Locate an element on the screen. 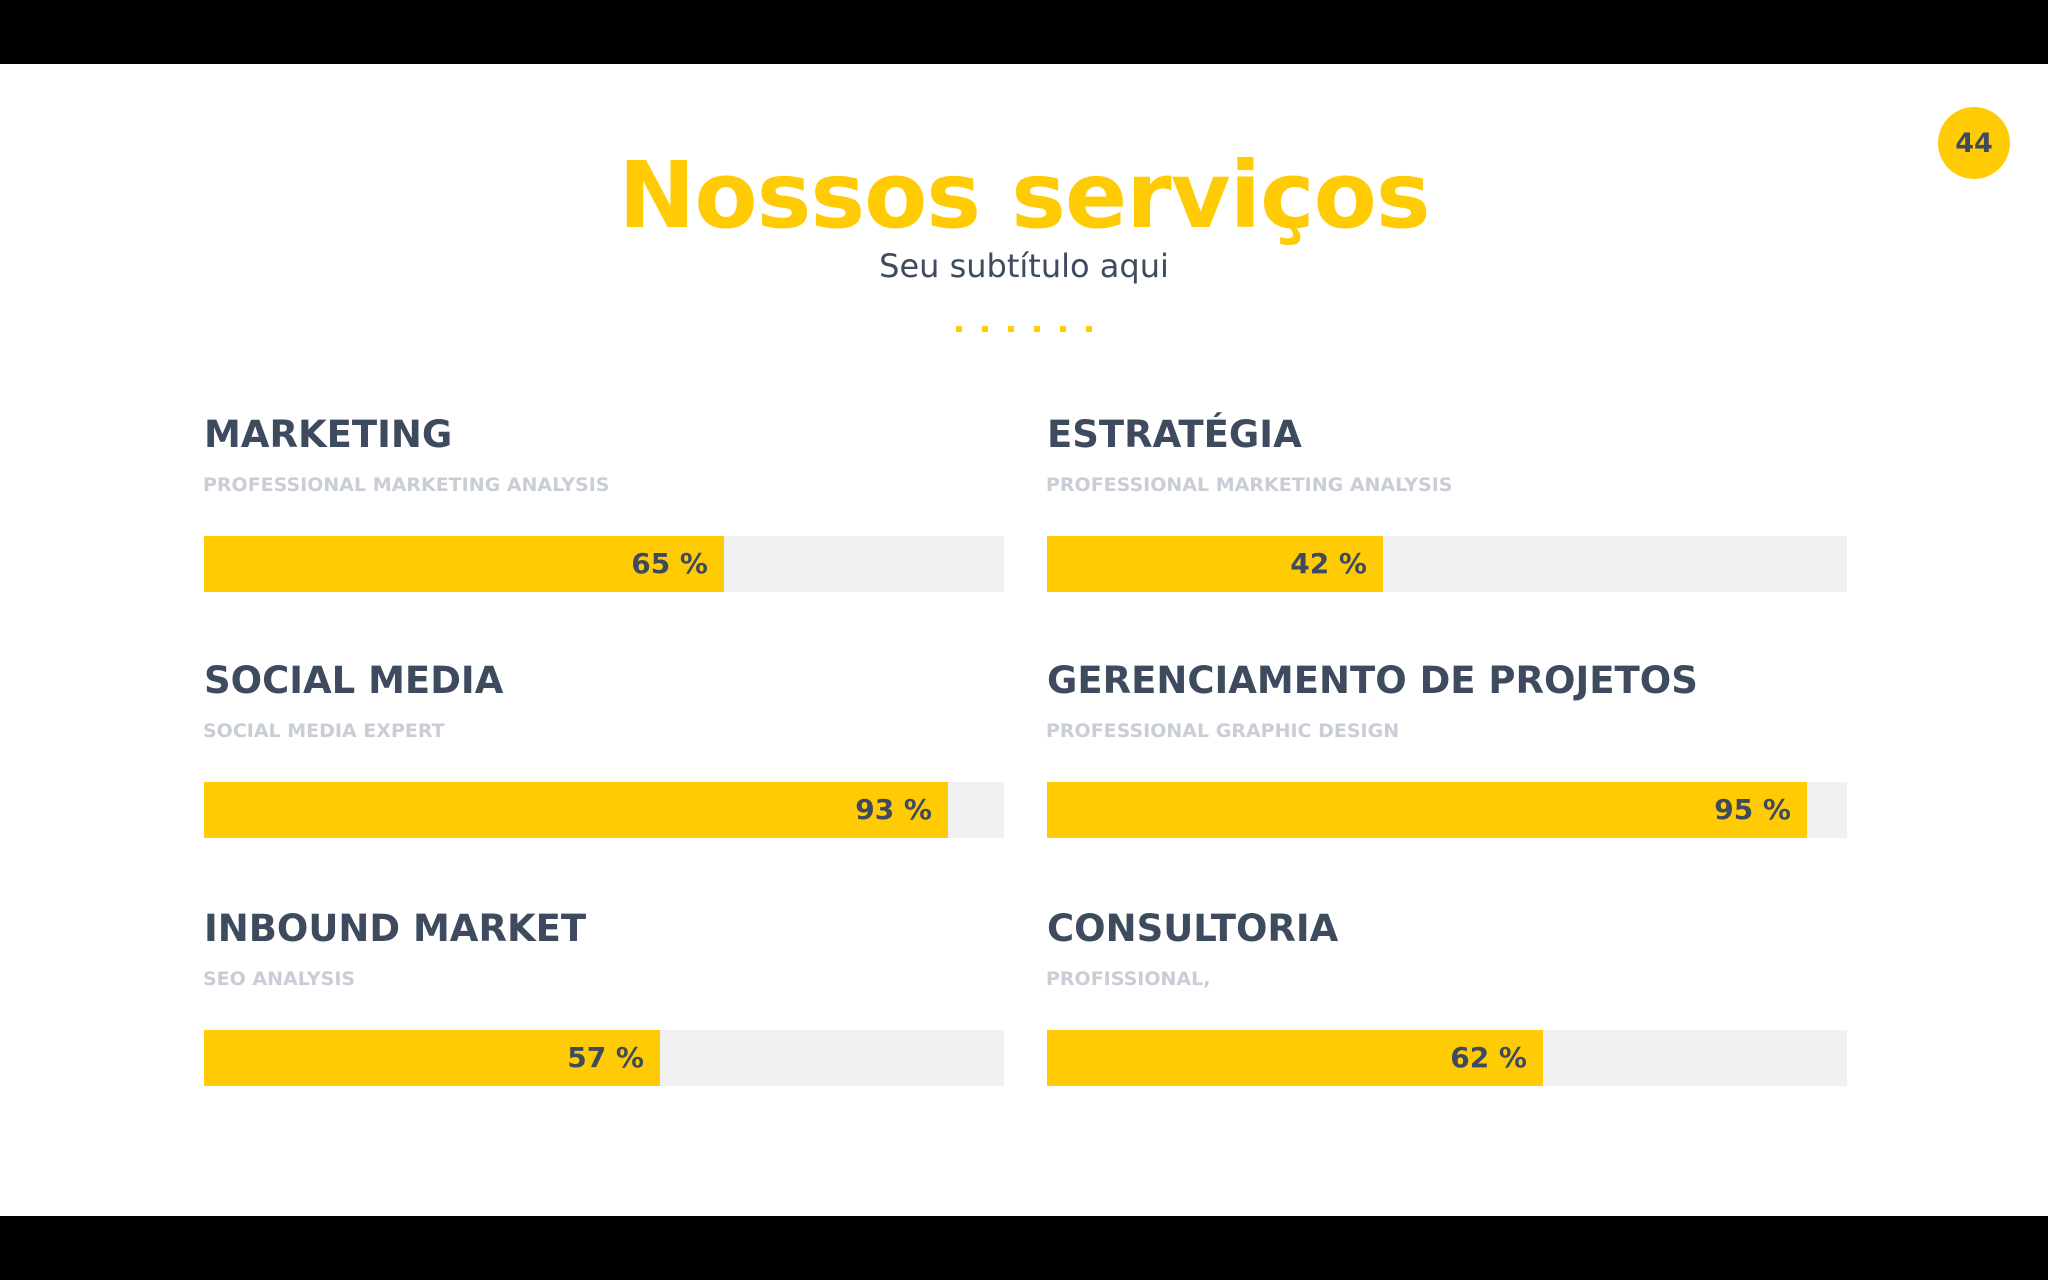 This screenshot has width=2048, height=1280. slide-title: Nossos serviços is located at coordinates (1024, 195).